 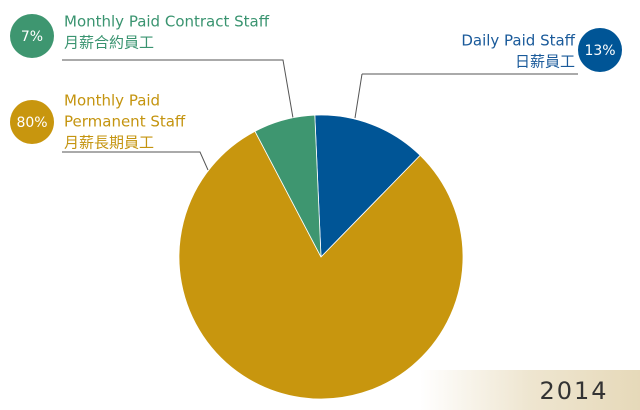 I want to click on percent-label: 7%, so click(x=32, y=37).